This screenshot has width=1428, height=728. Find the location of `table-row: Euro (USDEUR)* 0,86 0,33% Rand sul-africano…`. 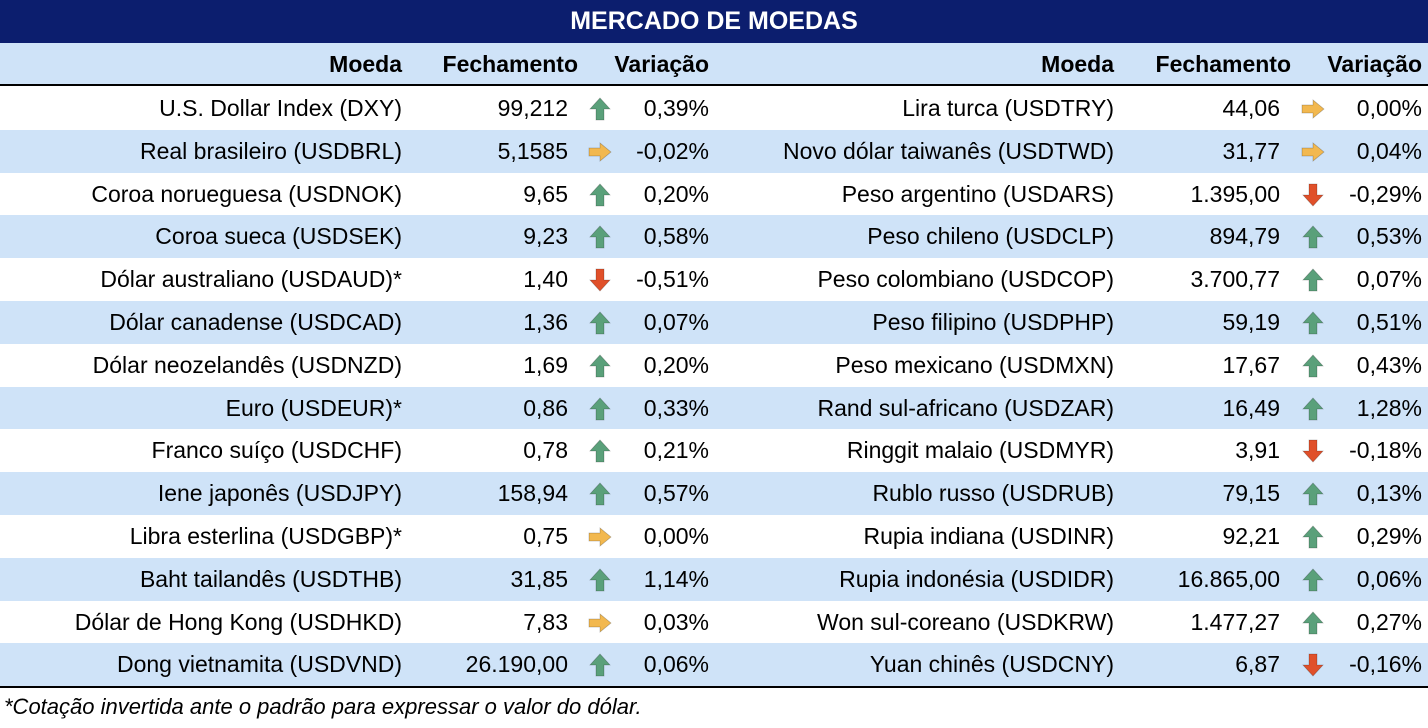

table-row: Euro (USDEUR)* 0,86 0,33% Rand sul-africano… is located at coordinates (714, 408).